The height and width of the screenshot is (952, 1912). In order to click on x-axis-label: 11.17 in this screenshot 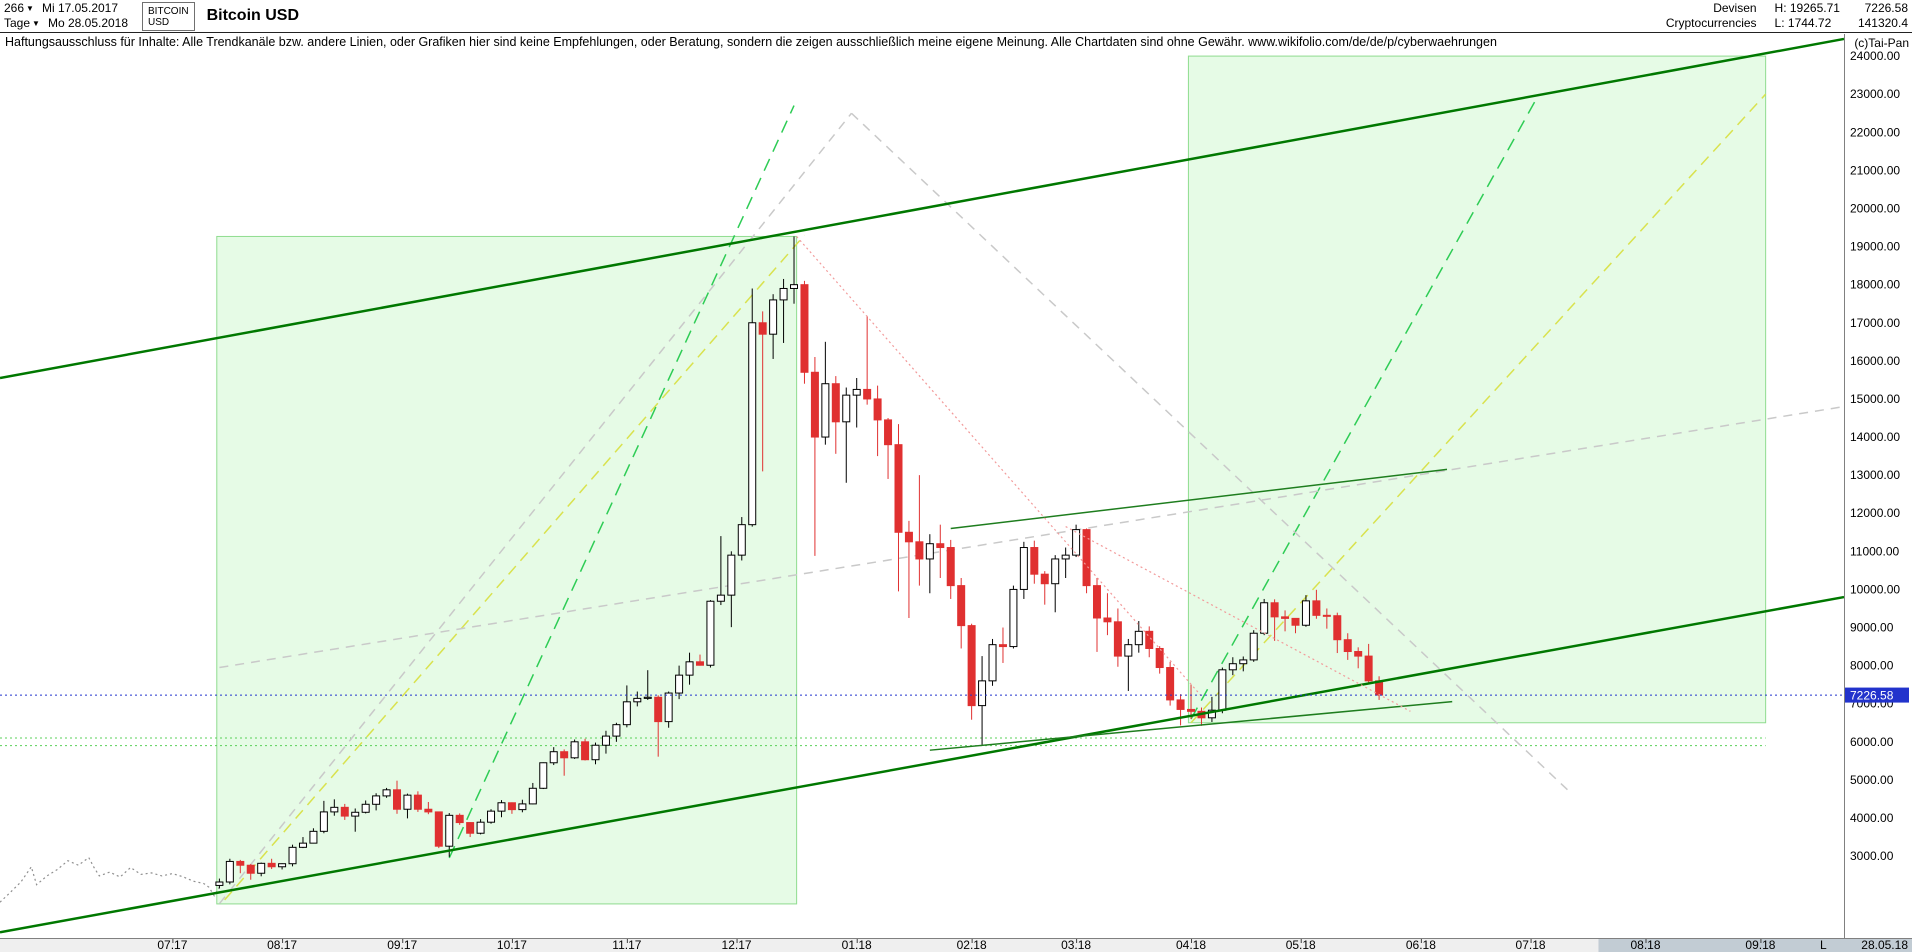, I will do `click(626, 945)`.